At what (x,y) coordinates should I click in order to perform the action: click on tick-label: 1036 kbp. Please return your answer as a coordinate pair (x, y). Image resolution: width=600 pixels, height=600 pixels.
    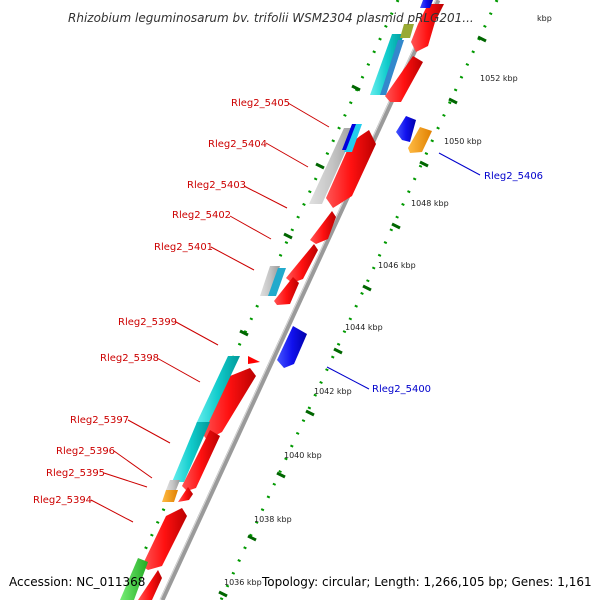
    Looking at the image, I should click on (243, 582).